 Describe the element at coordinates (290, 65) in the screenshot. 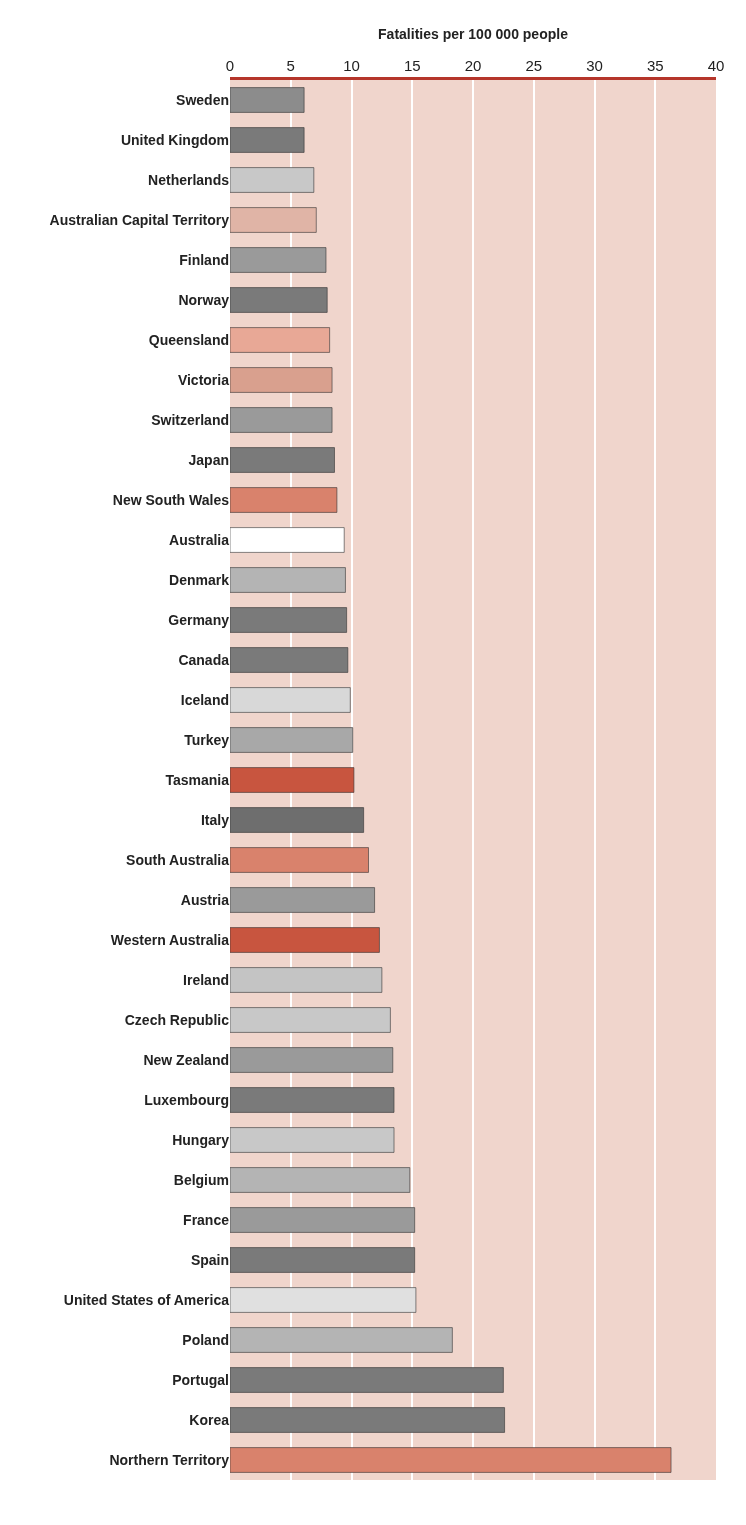

I see `x-tick-label: 5` at that location.